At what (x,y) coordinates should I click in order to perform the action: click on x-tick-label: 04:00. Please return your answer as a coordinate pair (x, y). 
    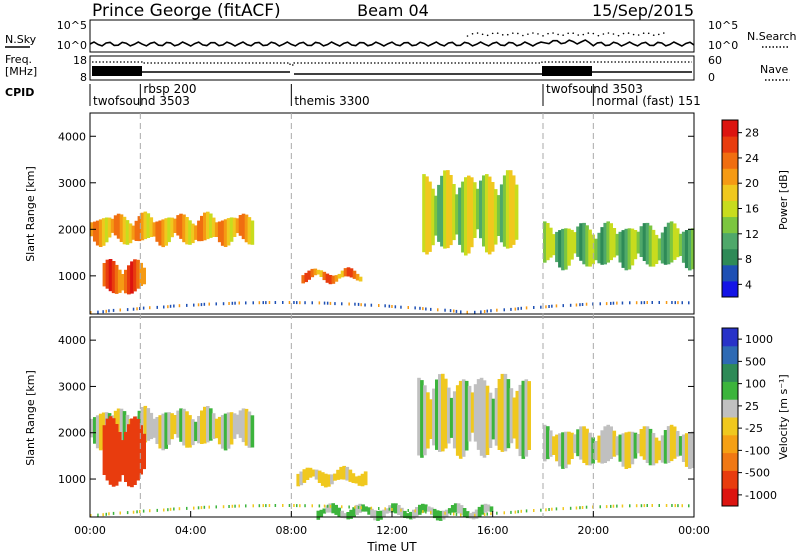
    Looking at the image, I should click on (191, 530).